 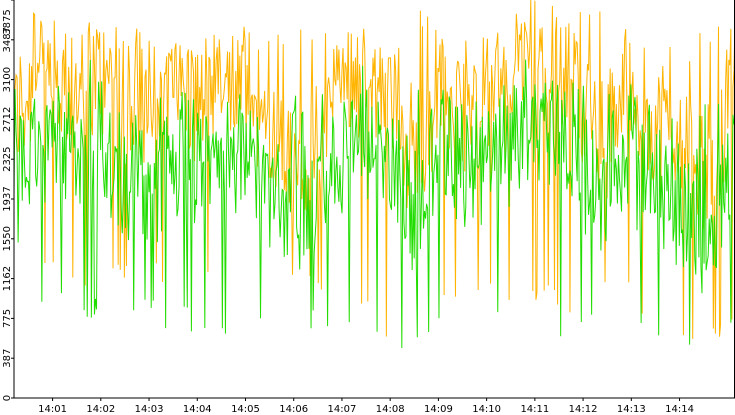 I want to click on x-tick-label: 14:14, so click(x=679, y=409).